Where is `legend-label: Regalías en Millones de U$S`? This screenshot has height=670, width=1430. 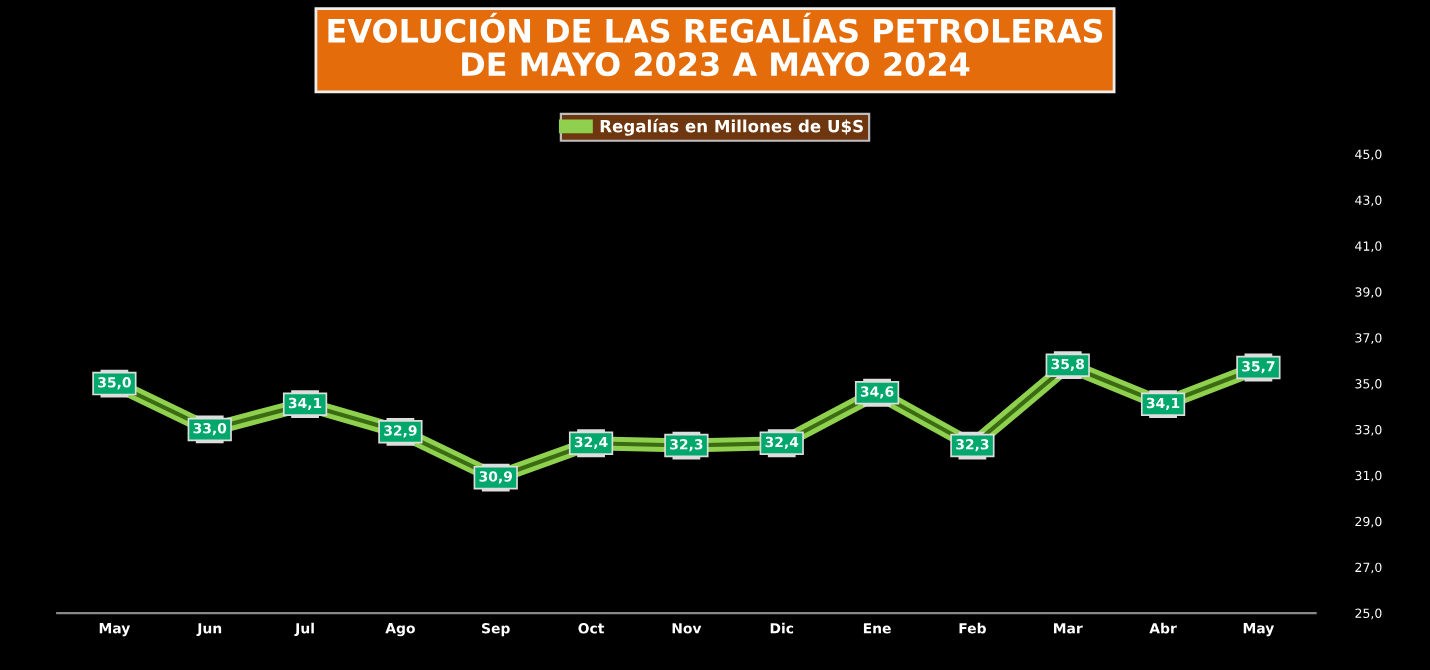
legend-label: Regalías en Millones de U$S is located at coordinates (731, 127).